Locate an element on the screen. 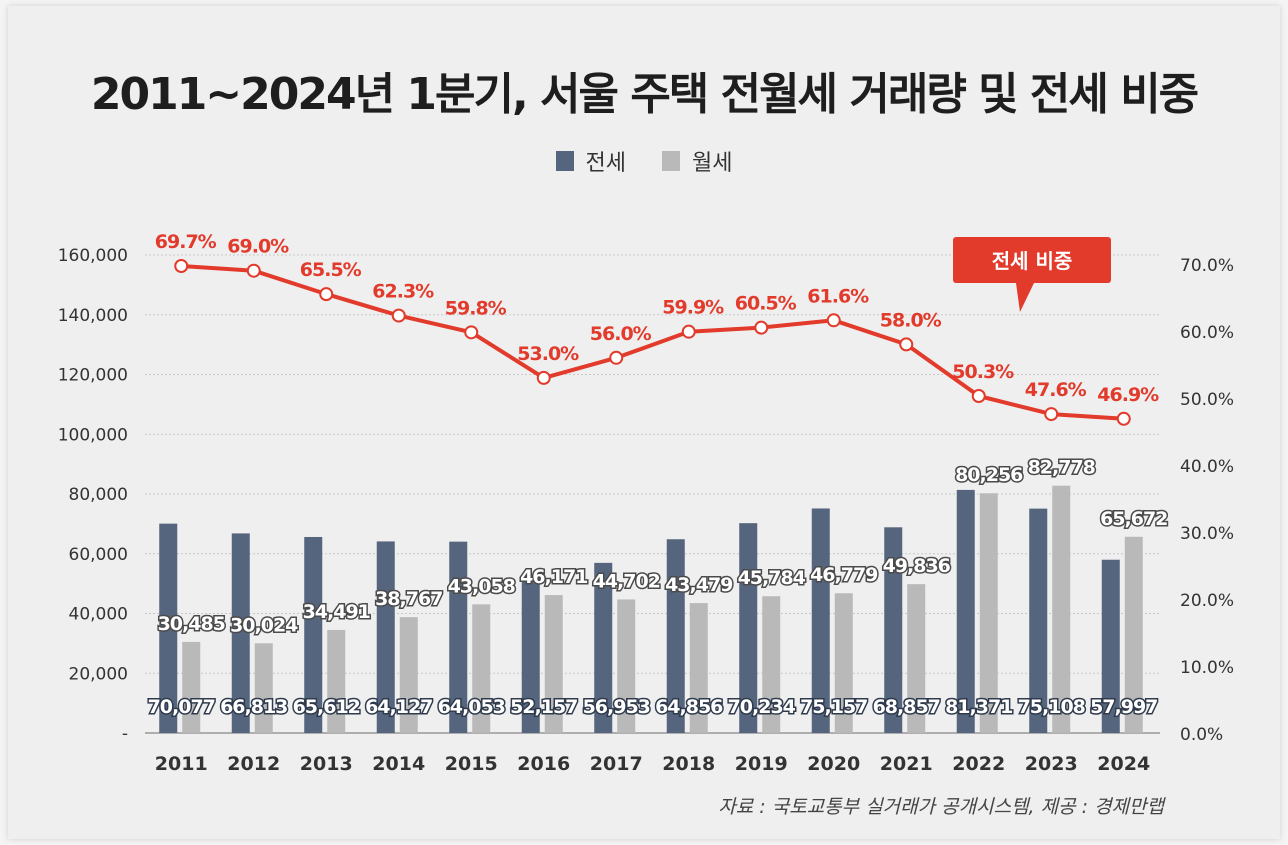 This screenshot has width=1288, height=845. data-label-ratio: 60.5% is located at coordinates (766, 304).